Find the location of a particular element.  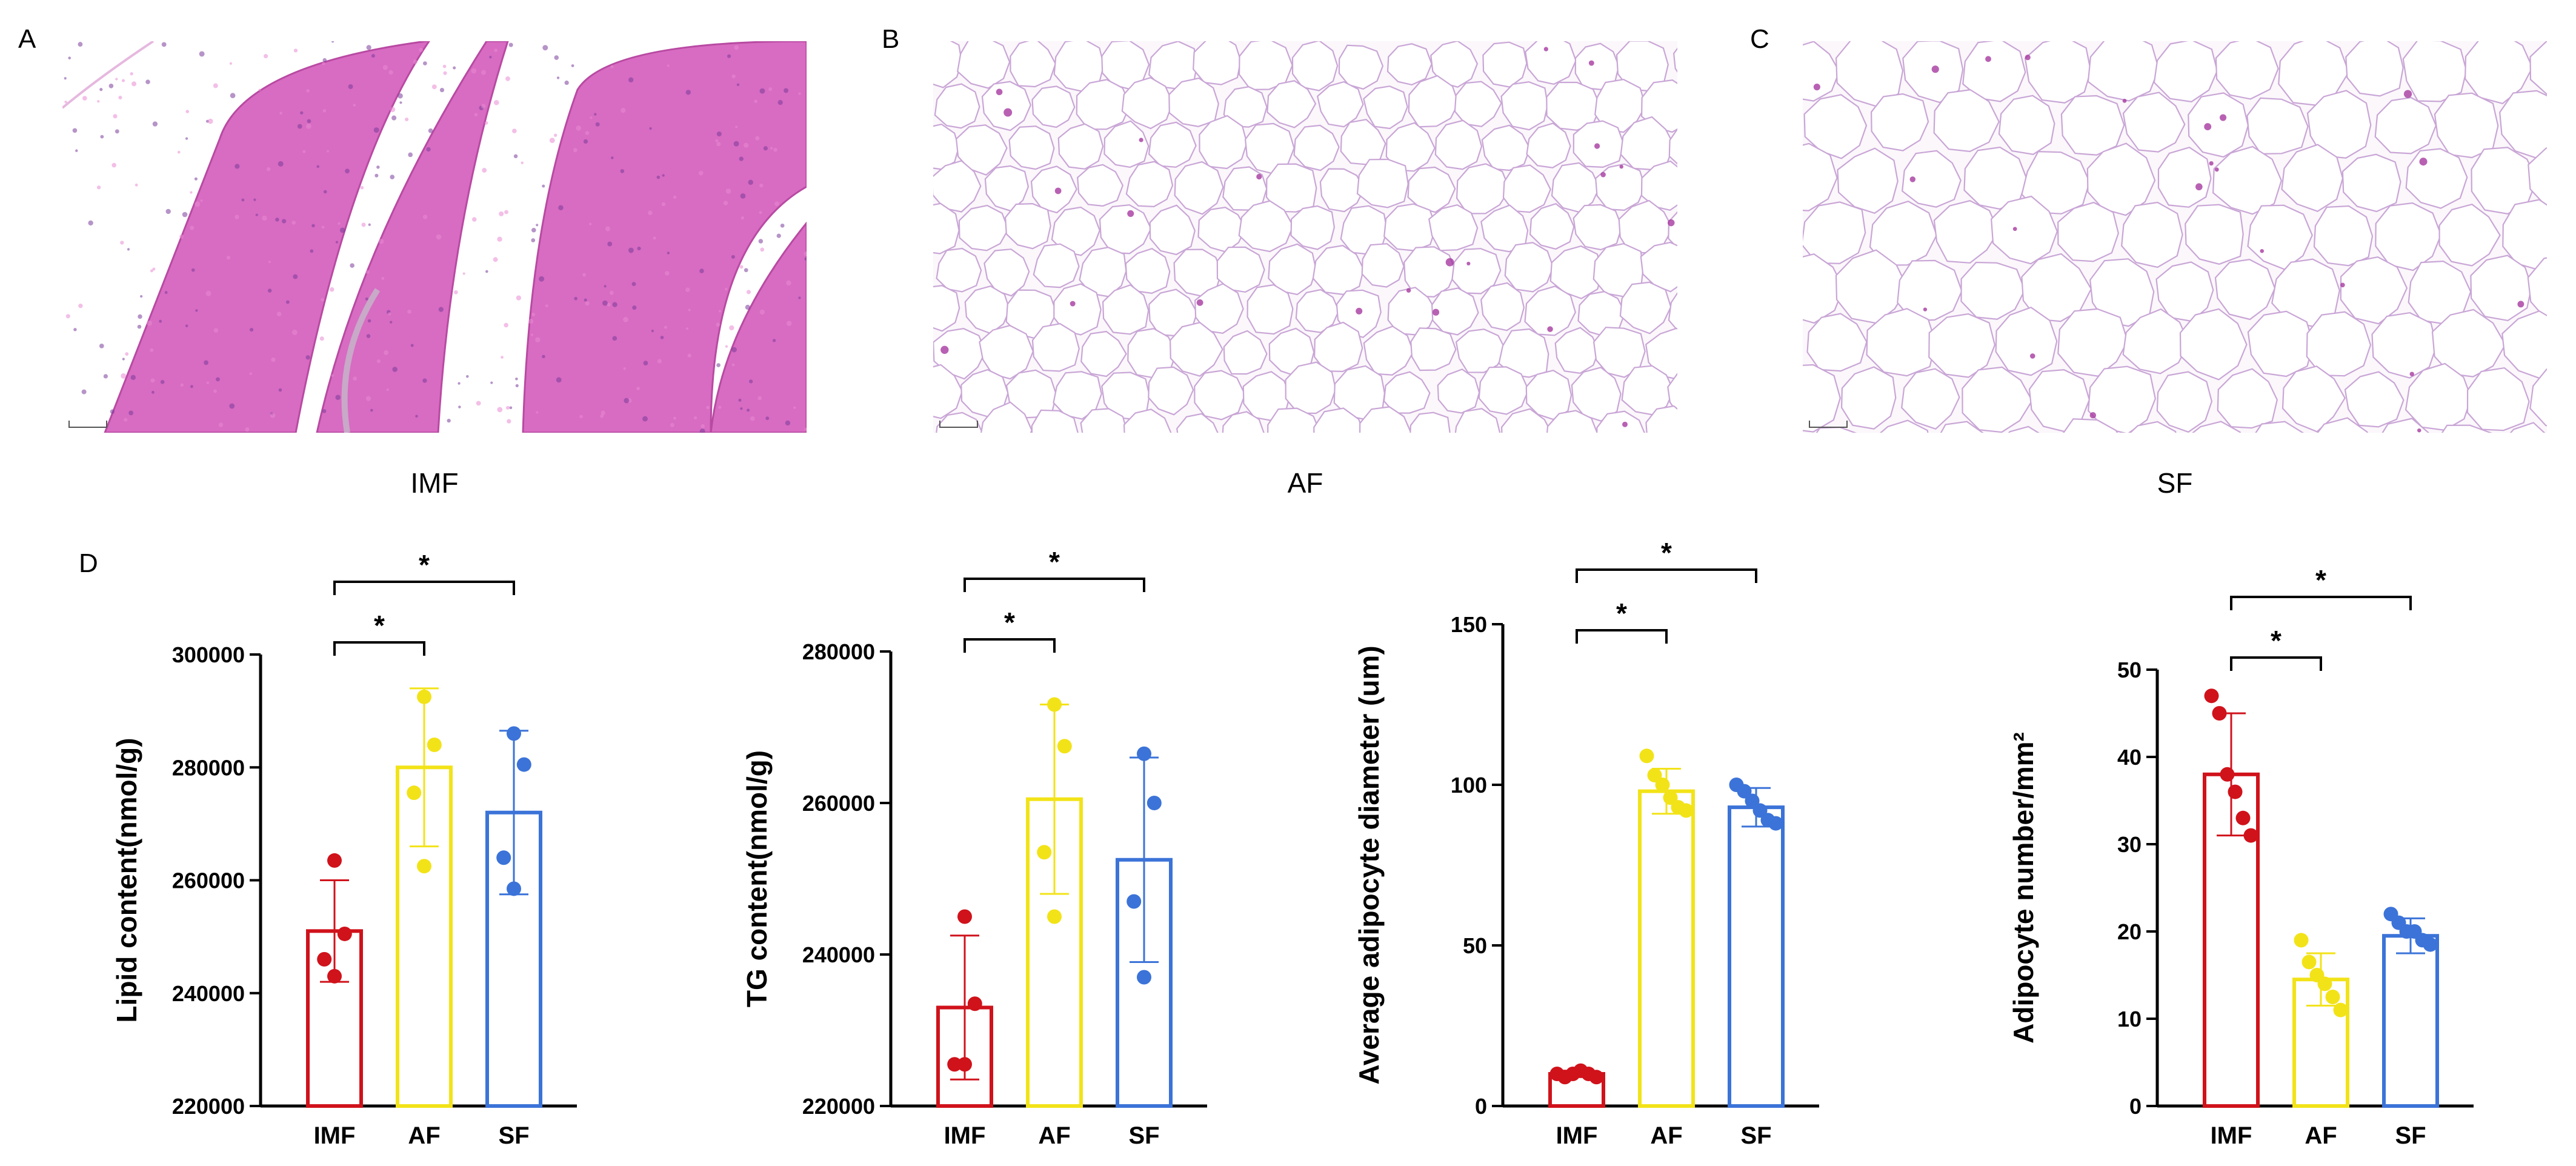

vessel-strand is located at coordinates (361, 360).